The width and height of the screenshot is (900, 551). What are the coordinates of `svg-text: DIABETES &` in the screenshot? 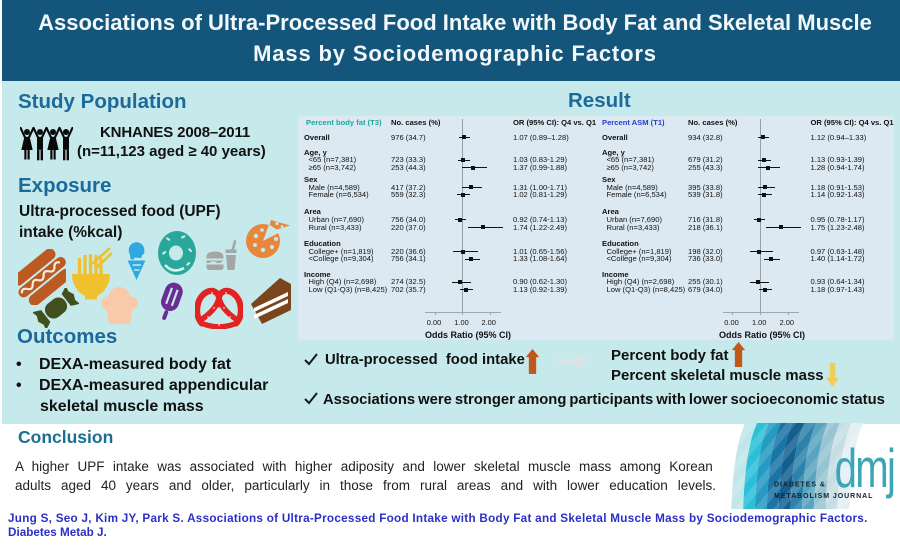 It's located at (800, 485).